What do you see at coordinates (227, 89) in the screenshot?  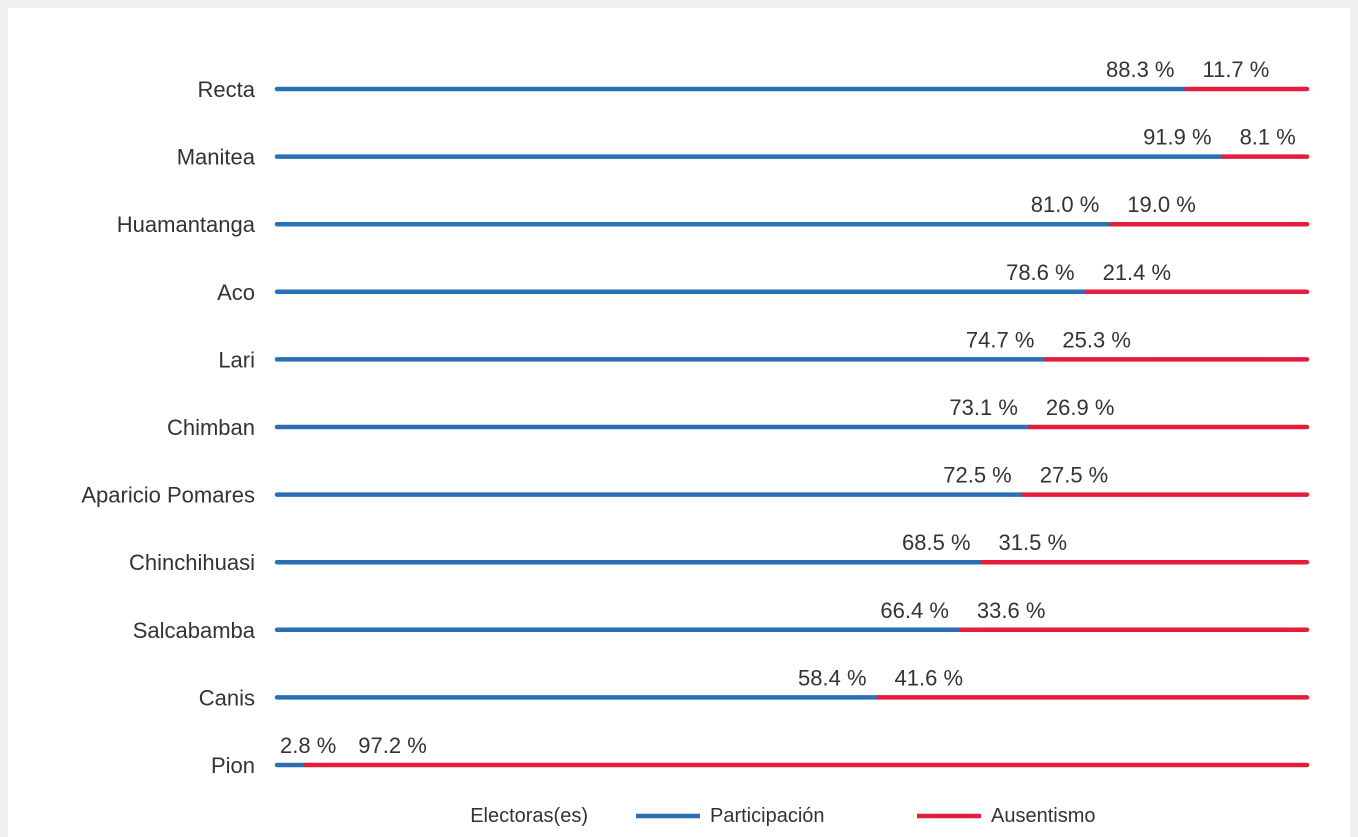 I see `category-label: Recta` at bounding box center [227, 89].